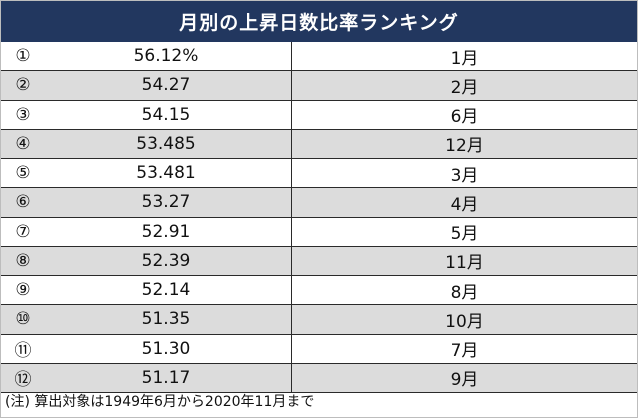 This screenshot has height=418, width=638. I want to click on value-cell: 51.35, so click(166, 319).